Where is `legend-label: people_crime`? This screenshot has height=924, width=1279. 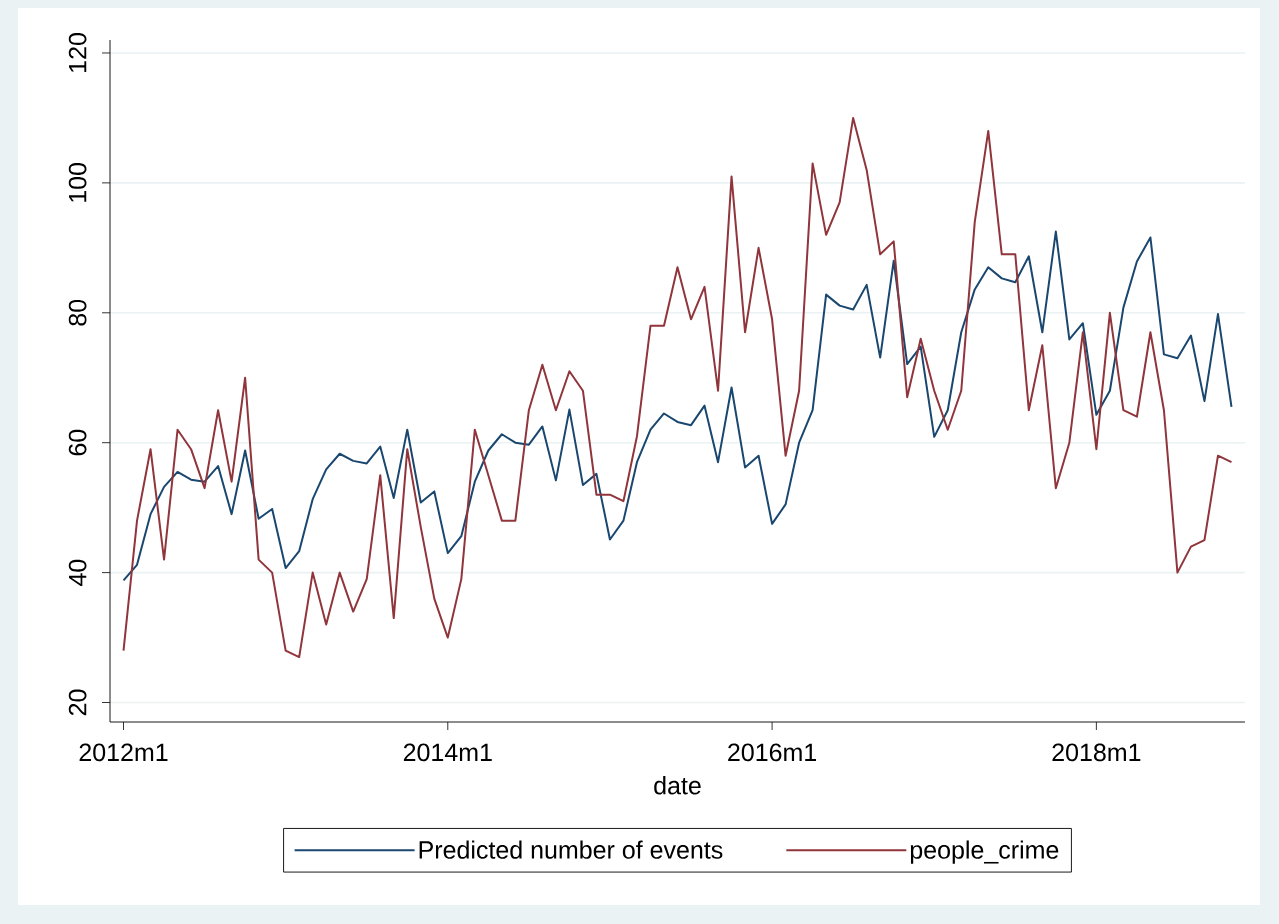 legend-label: people_crime is located at coordinates (984, 852).